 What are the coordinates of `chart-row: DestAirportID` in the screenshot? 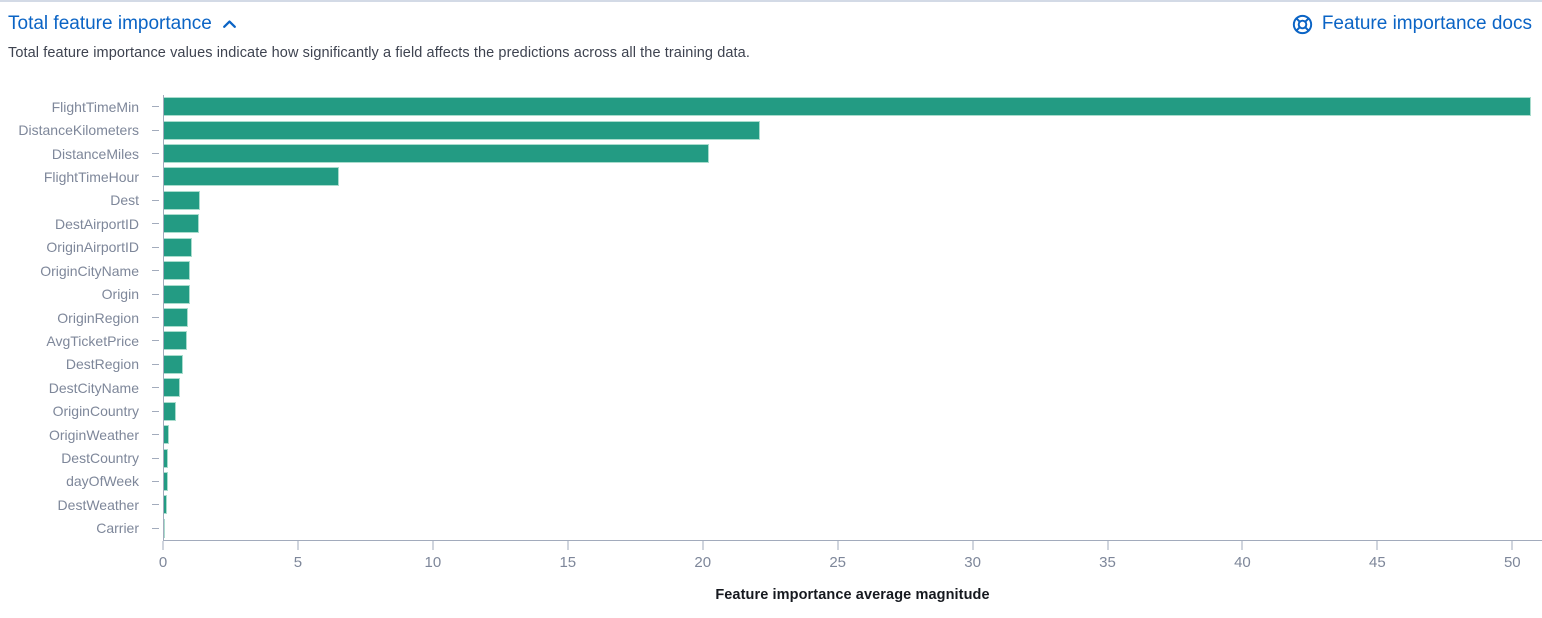 It's located at (771, 224).